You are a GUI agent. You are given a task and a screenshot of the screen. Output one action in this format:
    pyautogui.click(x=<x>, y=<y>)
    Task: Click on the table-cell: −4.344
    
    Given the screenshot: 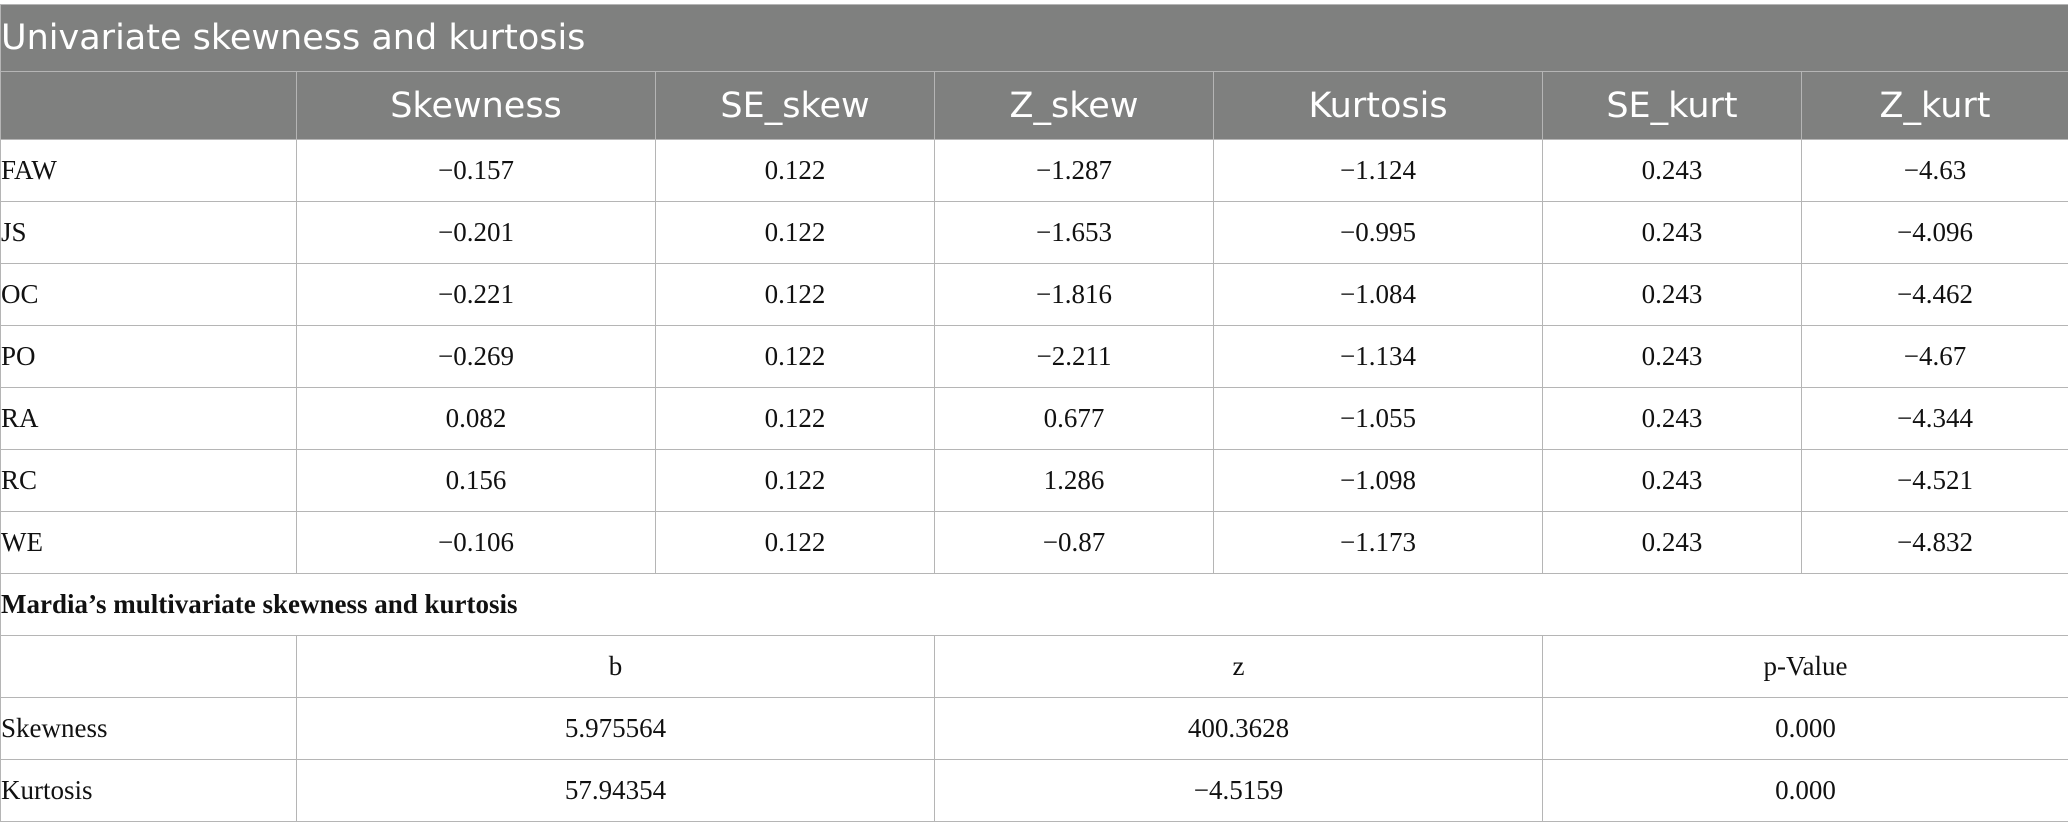 What is the action you would take?
    pyautogui.click(x=1934, y=418)
    